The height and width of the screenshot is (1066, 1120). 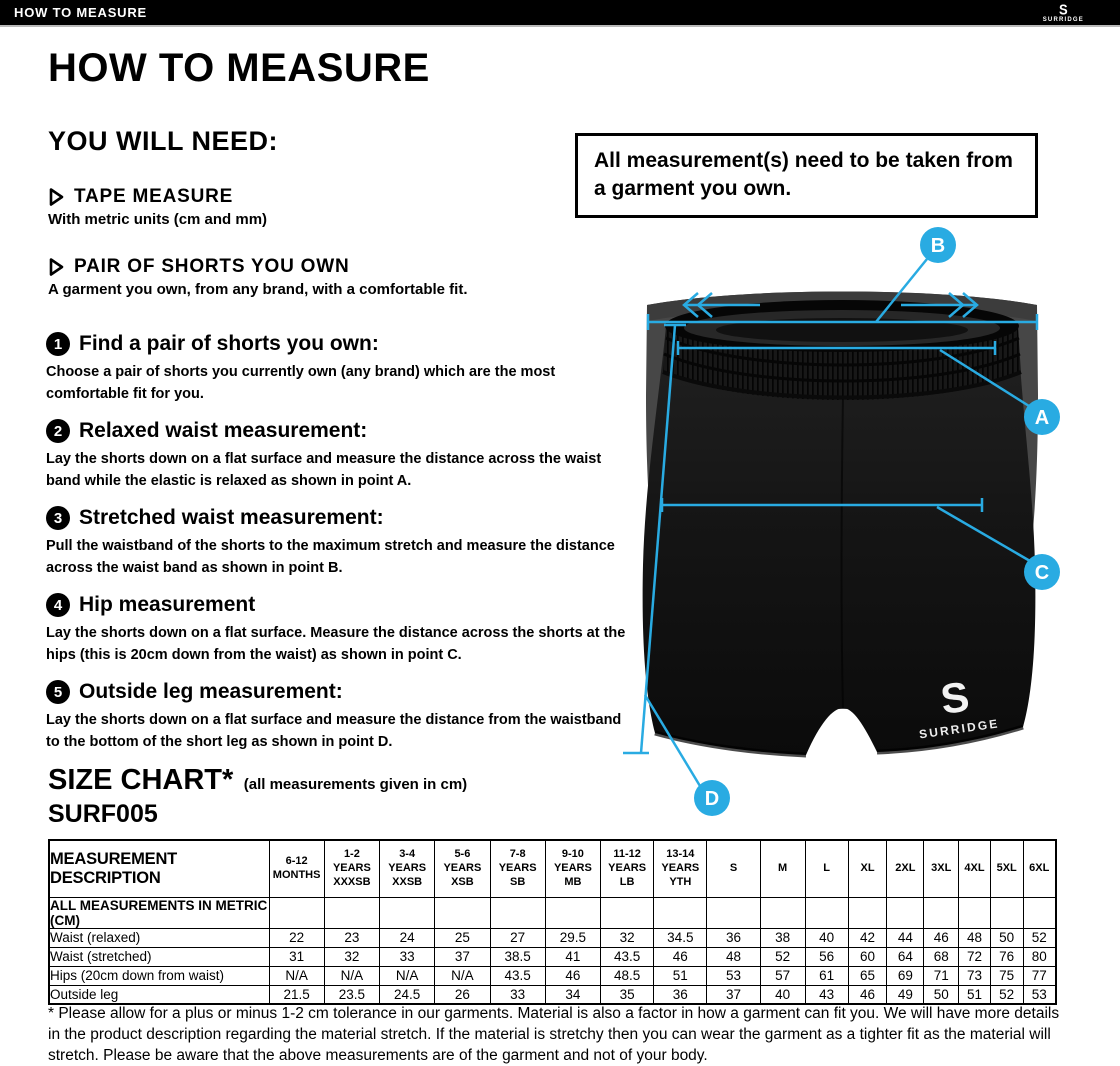 What do you see at coordinates (680, 994) in the screenshot?
I see `measurement-value-cell: 36` at bounding box center [680, 994].